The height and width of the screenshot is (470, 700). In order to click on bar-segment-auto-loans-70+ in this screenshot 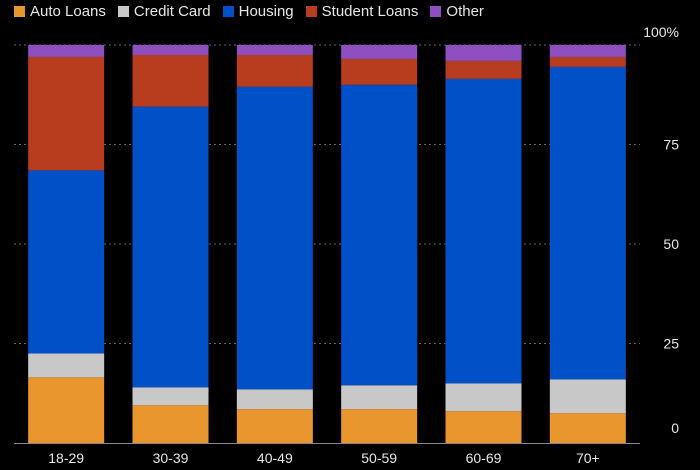, I will do `click(587, 428)`.